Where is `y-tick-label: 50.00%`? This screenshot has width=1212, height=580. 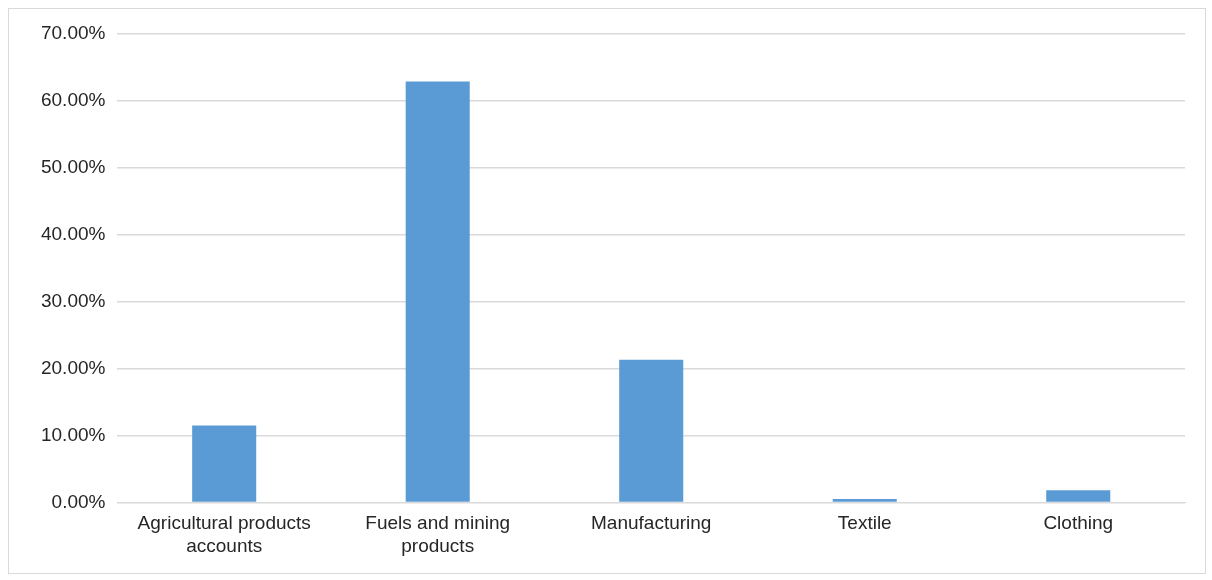 y-tick-label: 50.00% is located at coordinates (73, 167).